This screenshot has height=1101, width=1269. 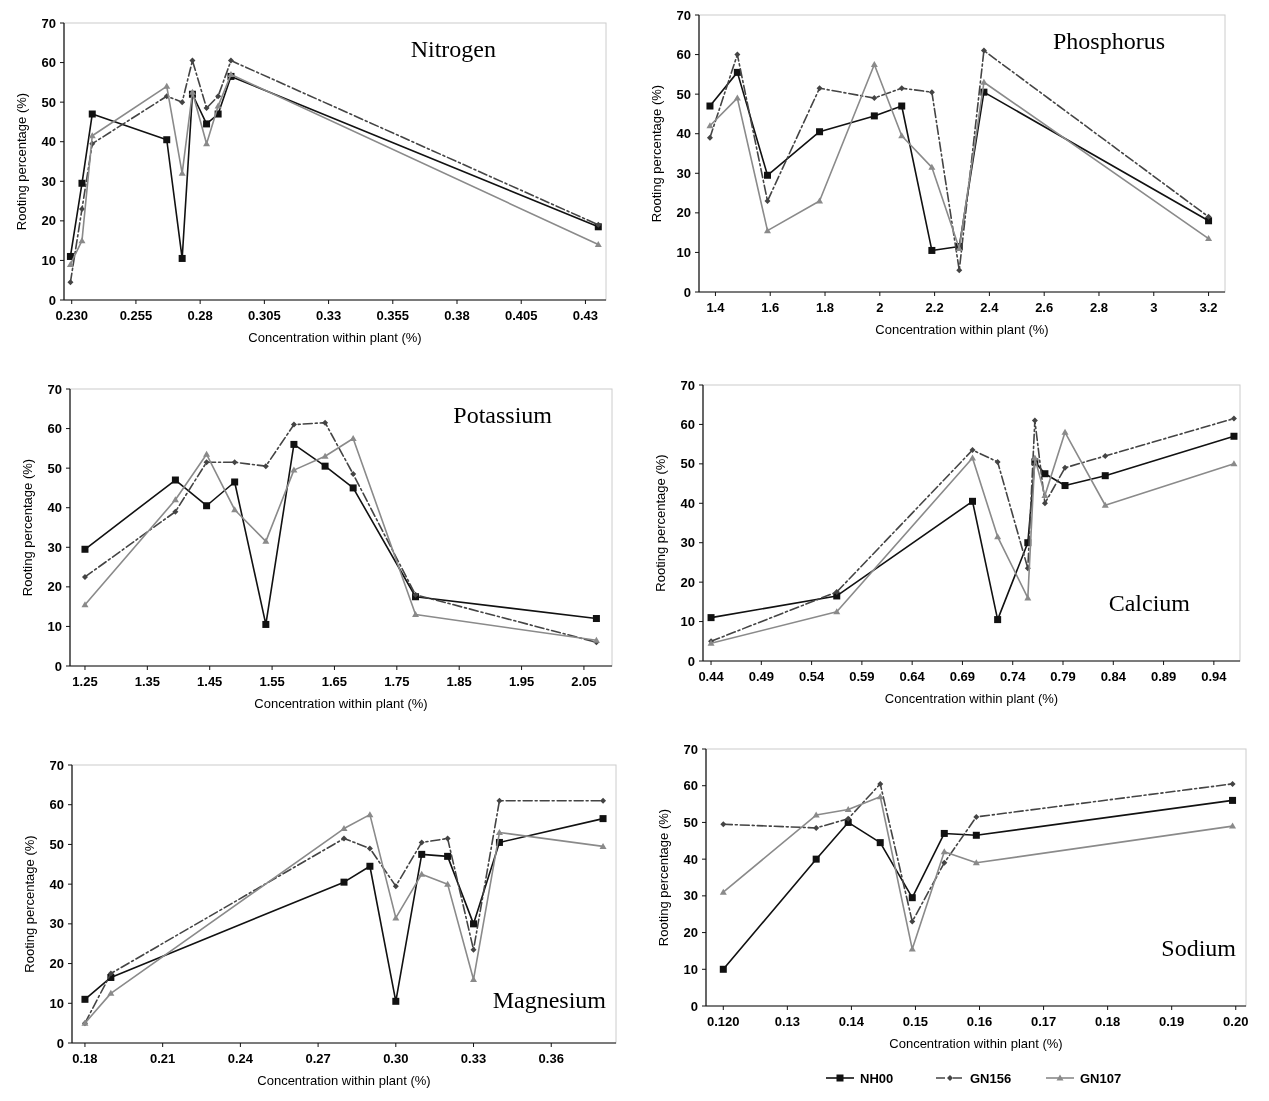 What do you see at coordinates (770, 307) in the screenshot?
I see `x-tick-label: 1.6` at bounding box center [770, 307].